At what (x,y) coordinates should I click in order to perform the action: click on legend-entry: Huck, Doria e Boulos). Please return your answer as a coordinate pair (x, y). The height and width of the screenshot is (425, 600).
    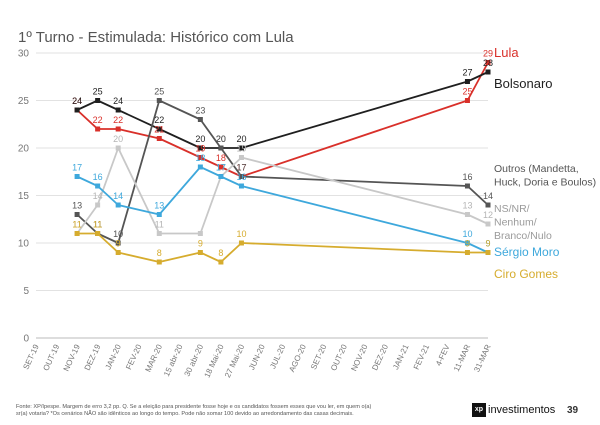
    Looking at the image, I should click on (545, 183).